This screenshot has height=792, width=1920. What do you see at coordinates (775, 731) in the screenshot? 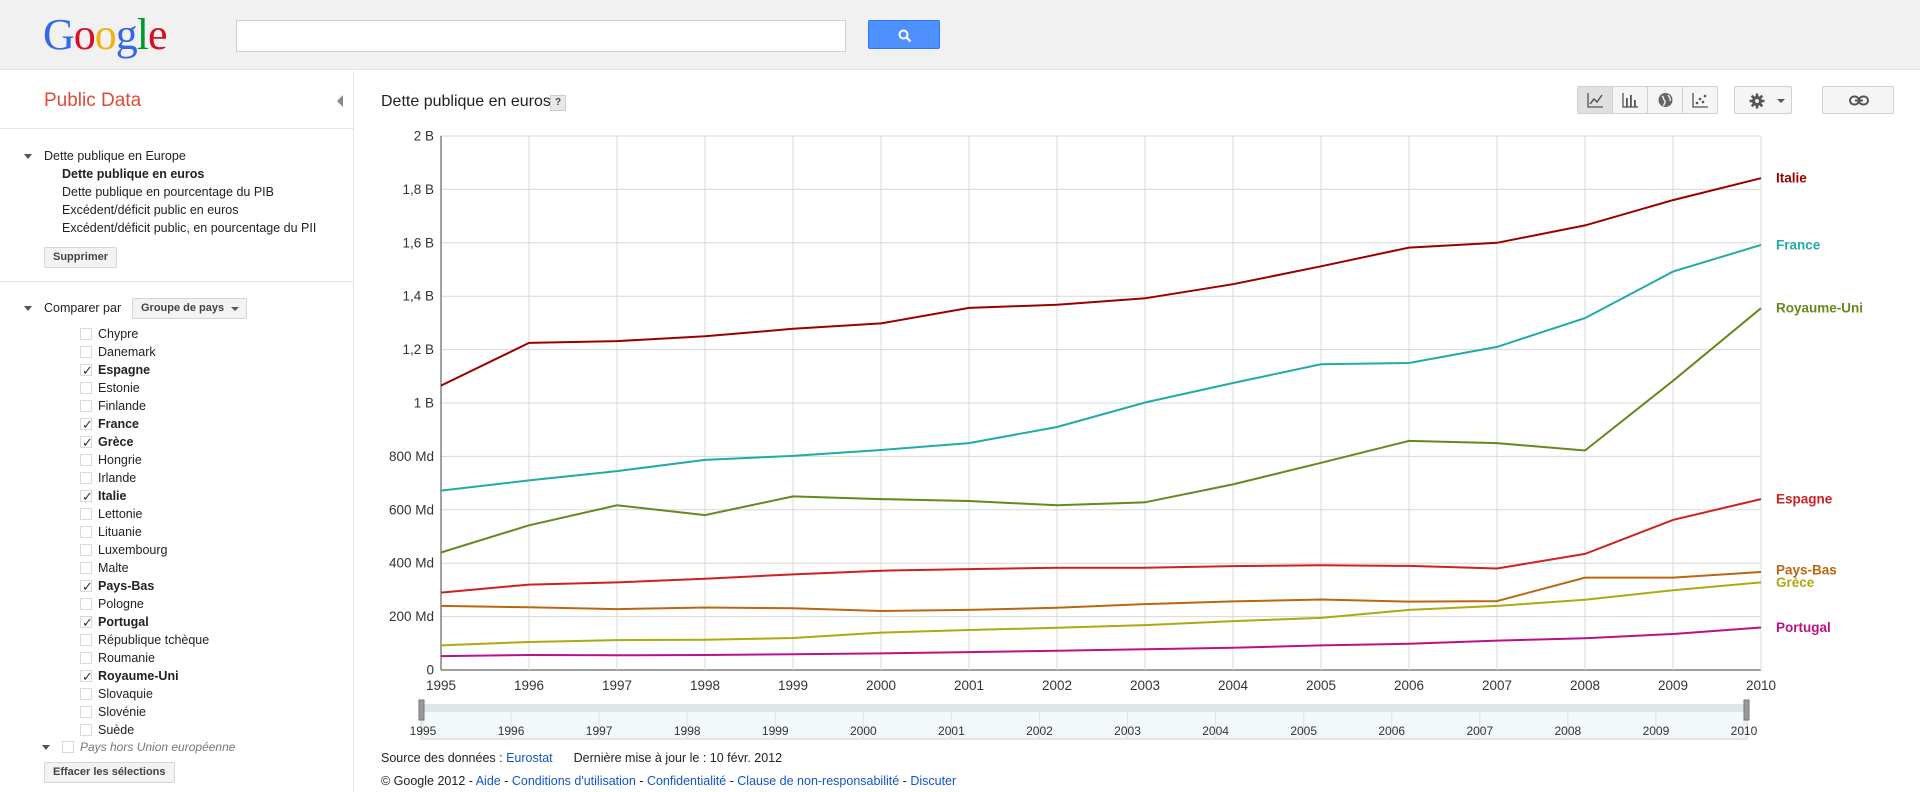
I see `timeline-label: 1999` at bounding box center [775, 731].